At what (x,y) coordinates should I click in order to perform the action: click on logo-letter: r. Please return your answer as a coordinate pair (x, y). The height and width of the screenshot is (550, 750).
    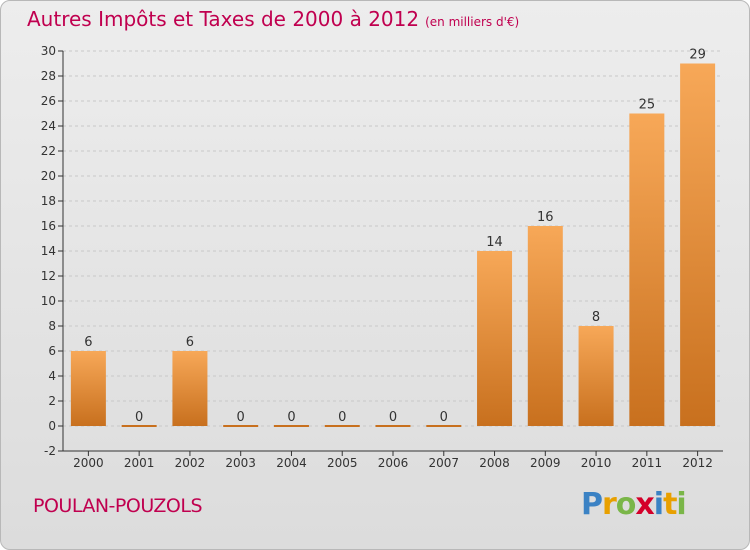
    Looking at the image, I should click on (609, 504).